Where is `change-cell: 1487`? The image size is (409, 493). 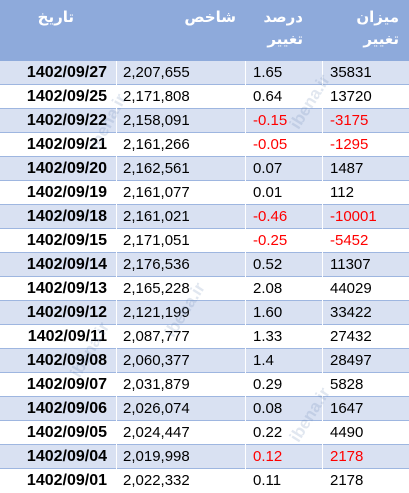 change-cell: 1487 is located at coordinates (347, 168).